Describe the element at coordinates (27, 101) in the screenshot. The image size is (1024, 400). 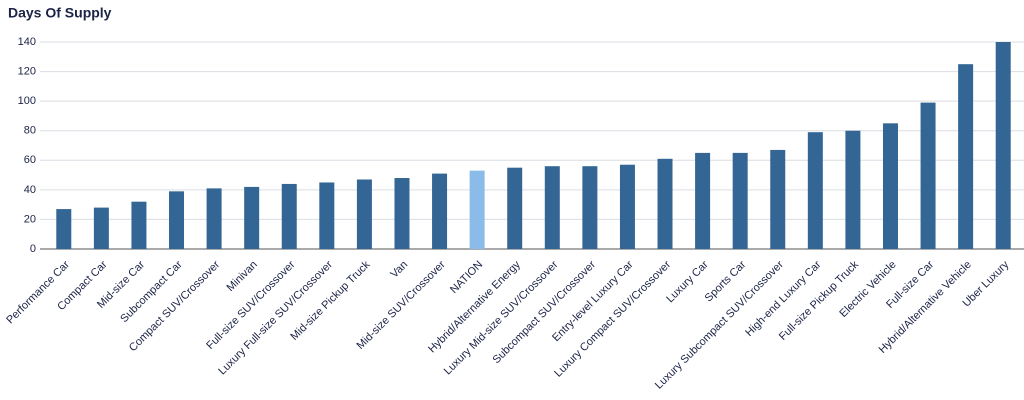
I see `y-tick-label: 100` at that location.